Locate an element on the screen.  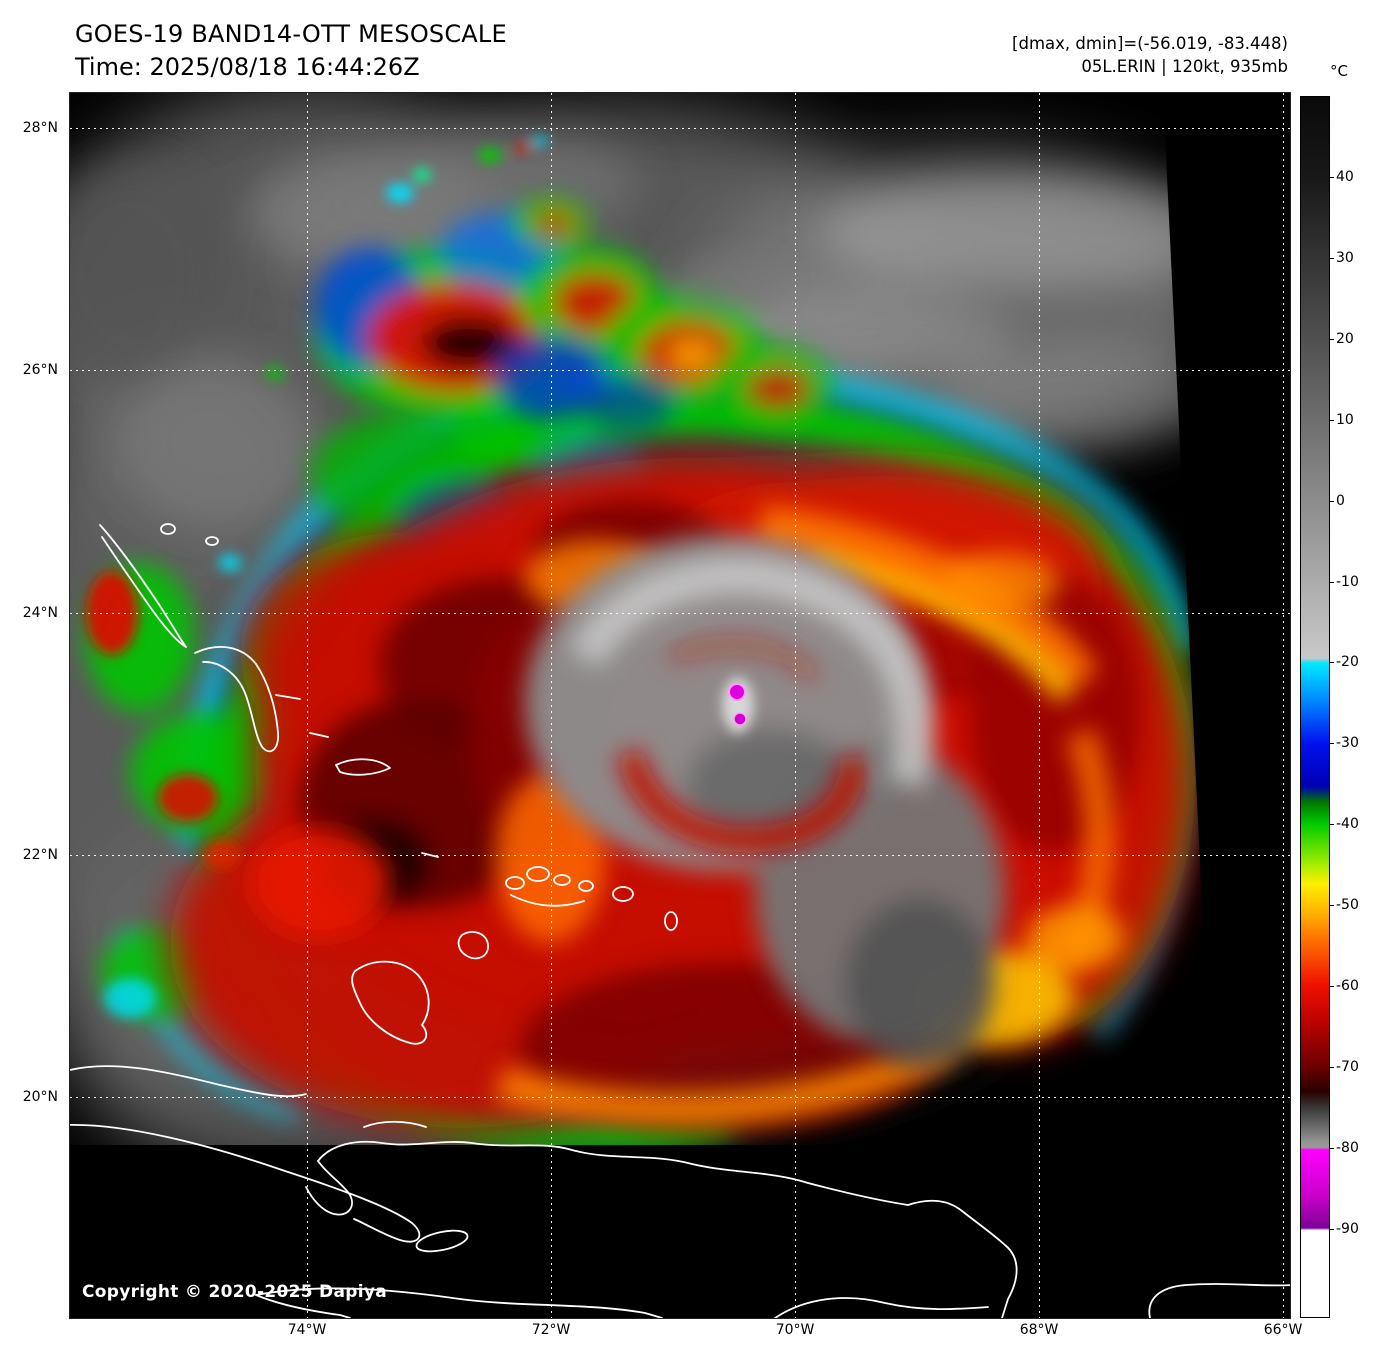
coast-rum-cay is located at coordinates (168, 529).